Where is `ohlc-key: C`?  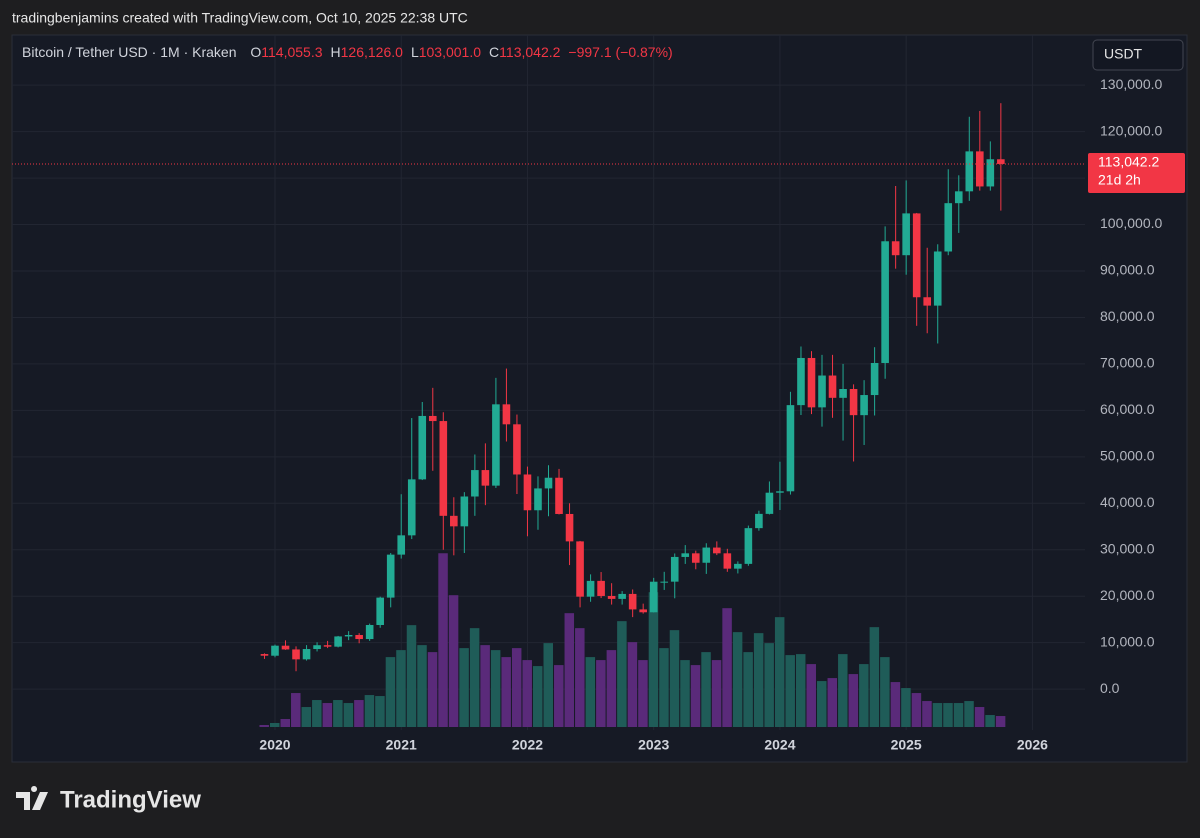
ohlc-key: C is located at coordinates (494, 52).